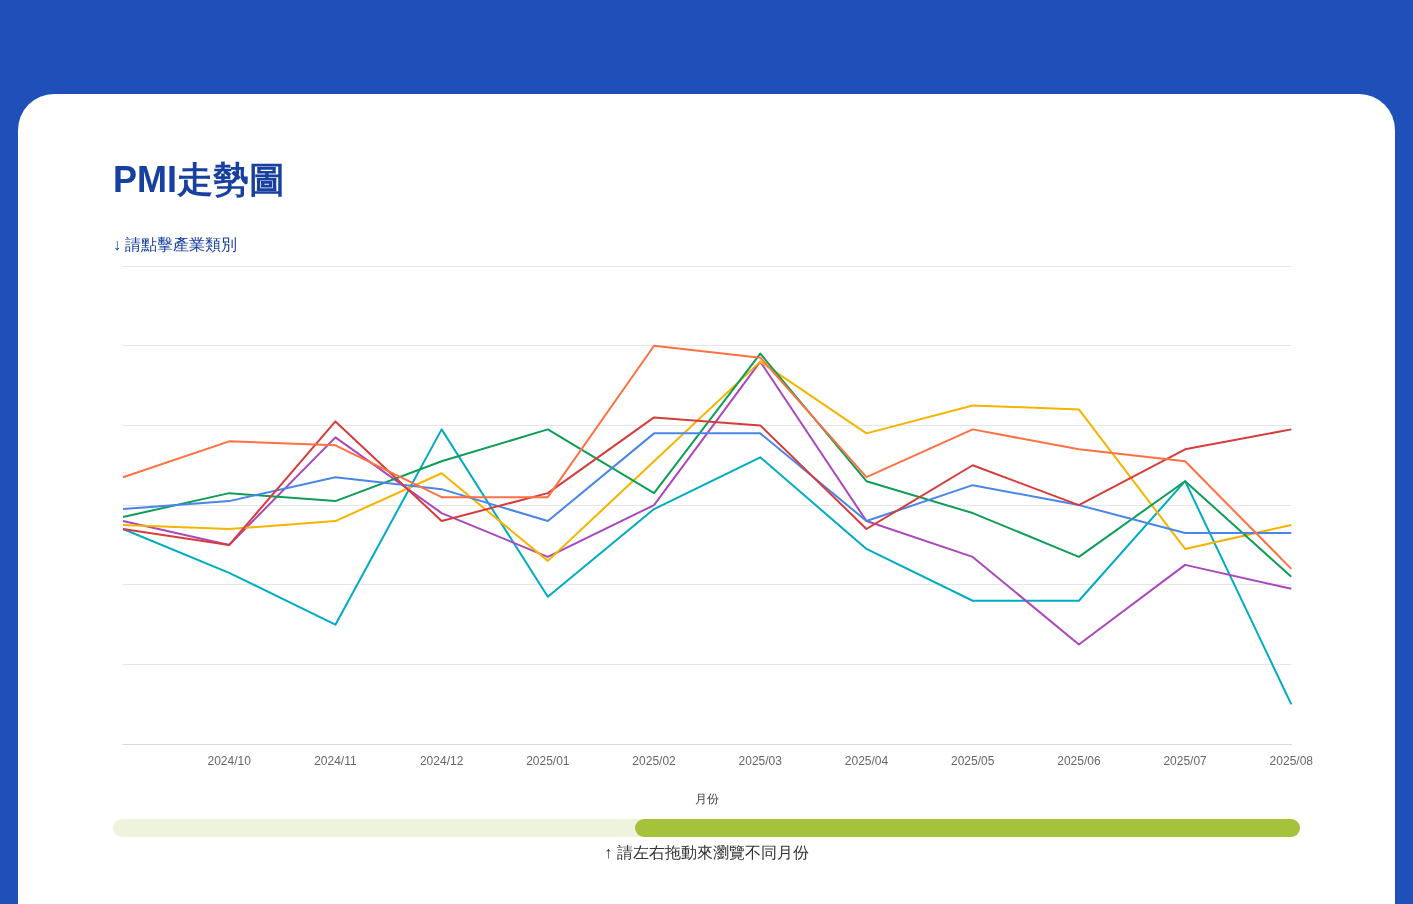  What do you see at coordinates (229, 760) in the screenshot?
I see `x-tick-label: 2024/10` at bounding box center [229, 760].